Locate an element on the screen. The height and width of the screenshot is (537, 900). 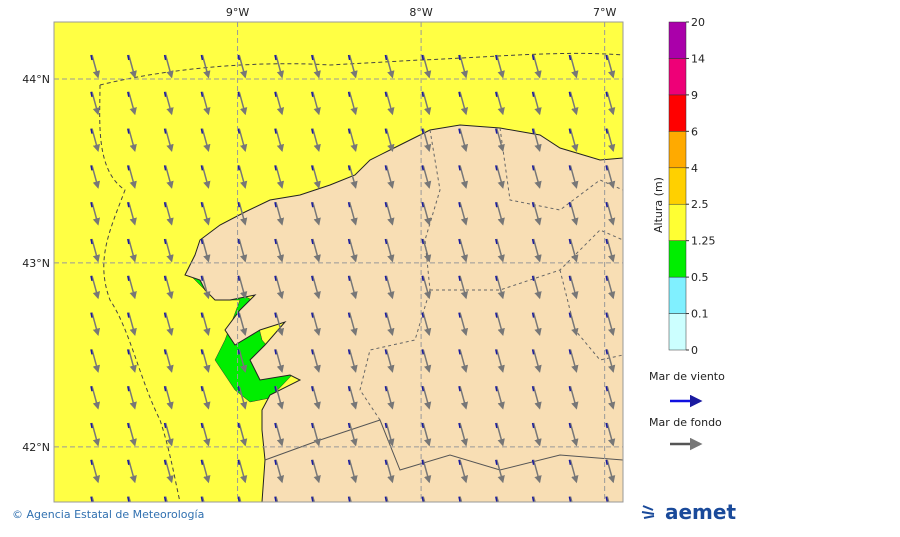
colorbar-band is located at coordinates (677, 222).